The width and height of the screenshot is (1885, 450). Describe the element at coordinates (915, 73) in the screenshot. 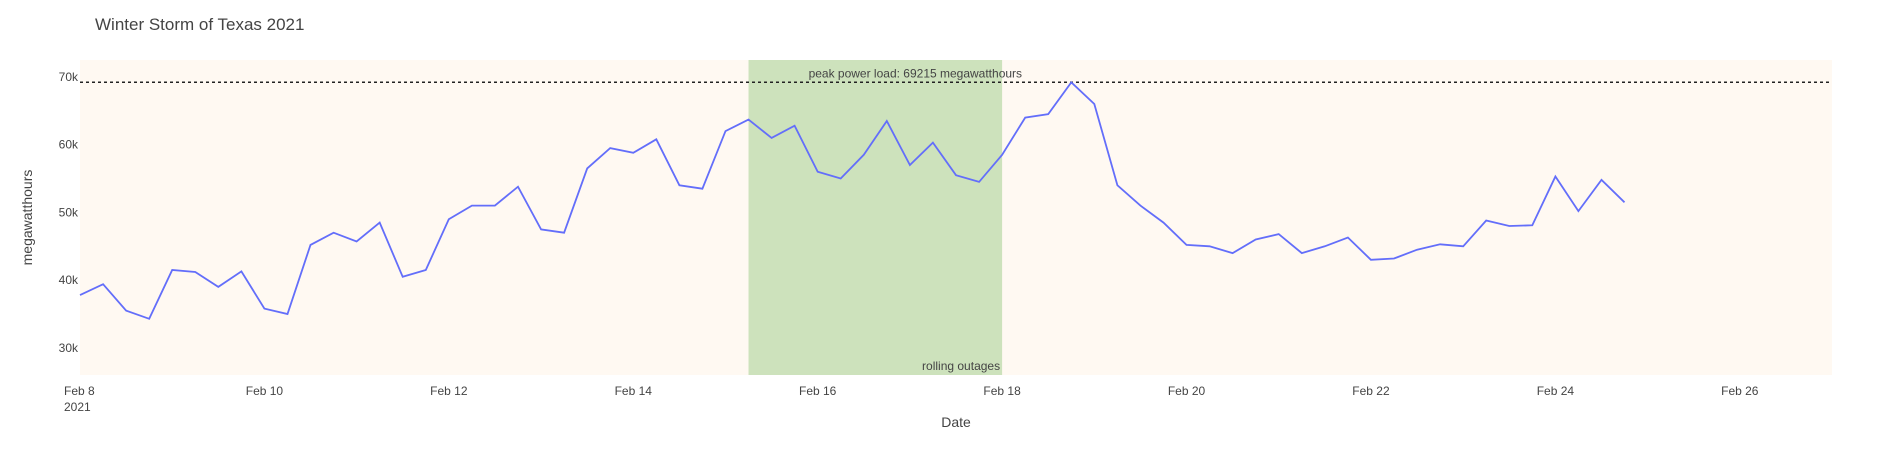

I see `peak-label: peak power load: 69215 megawatthours` at that location.